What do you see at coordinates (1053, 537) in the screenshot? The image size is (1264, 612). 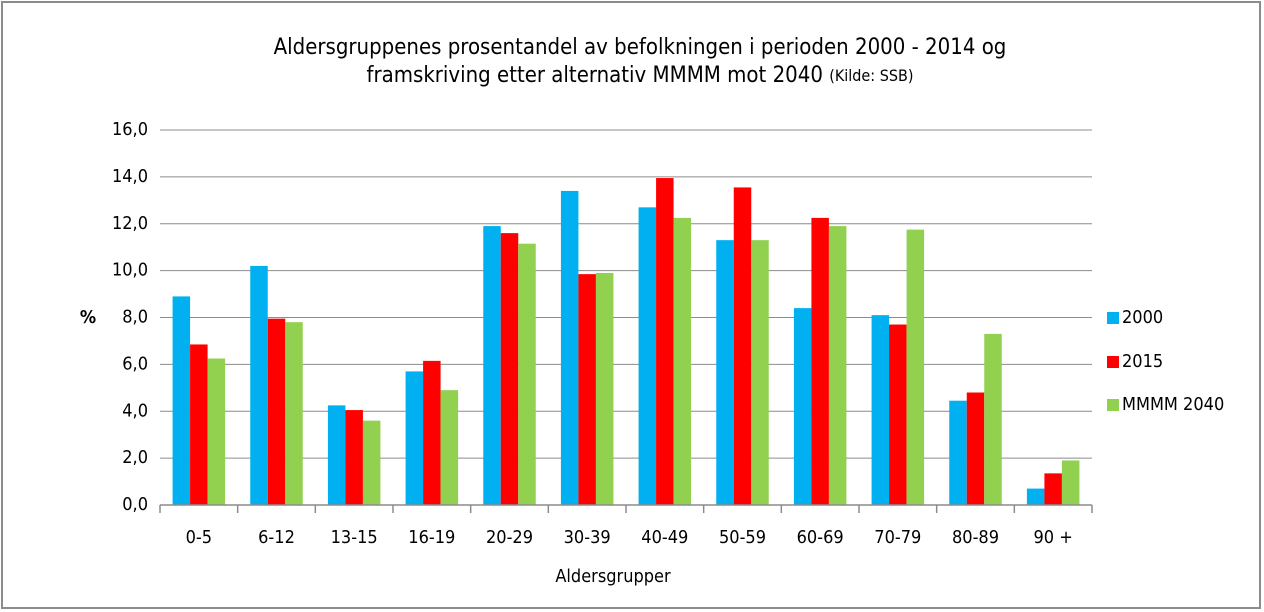 I see `x-tick-label: 90 +` at bounding box center [1053, 537].